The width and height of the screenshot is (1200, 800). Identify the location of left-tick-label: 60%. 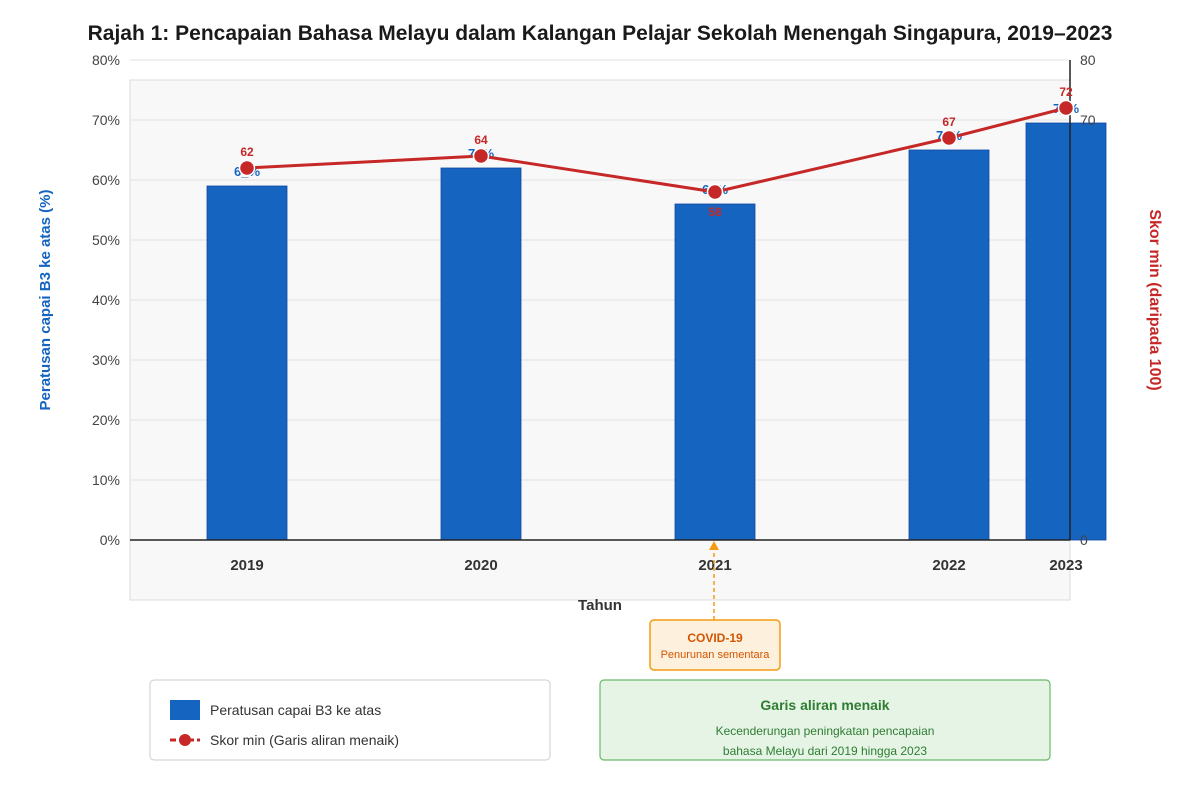
(106, 180).